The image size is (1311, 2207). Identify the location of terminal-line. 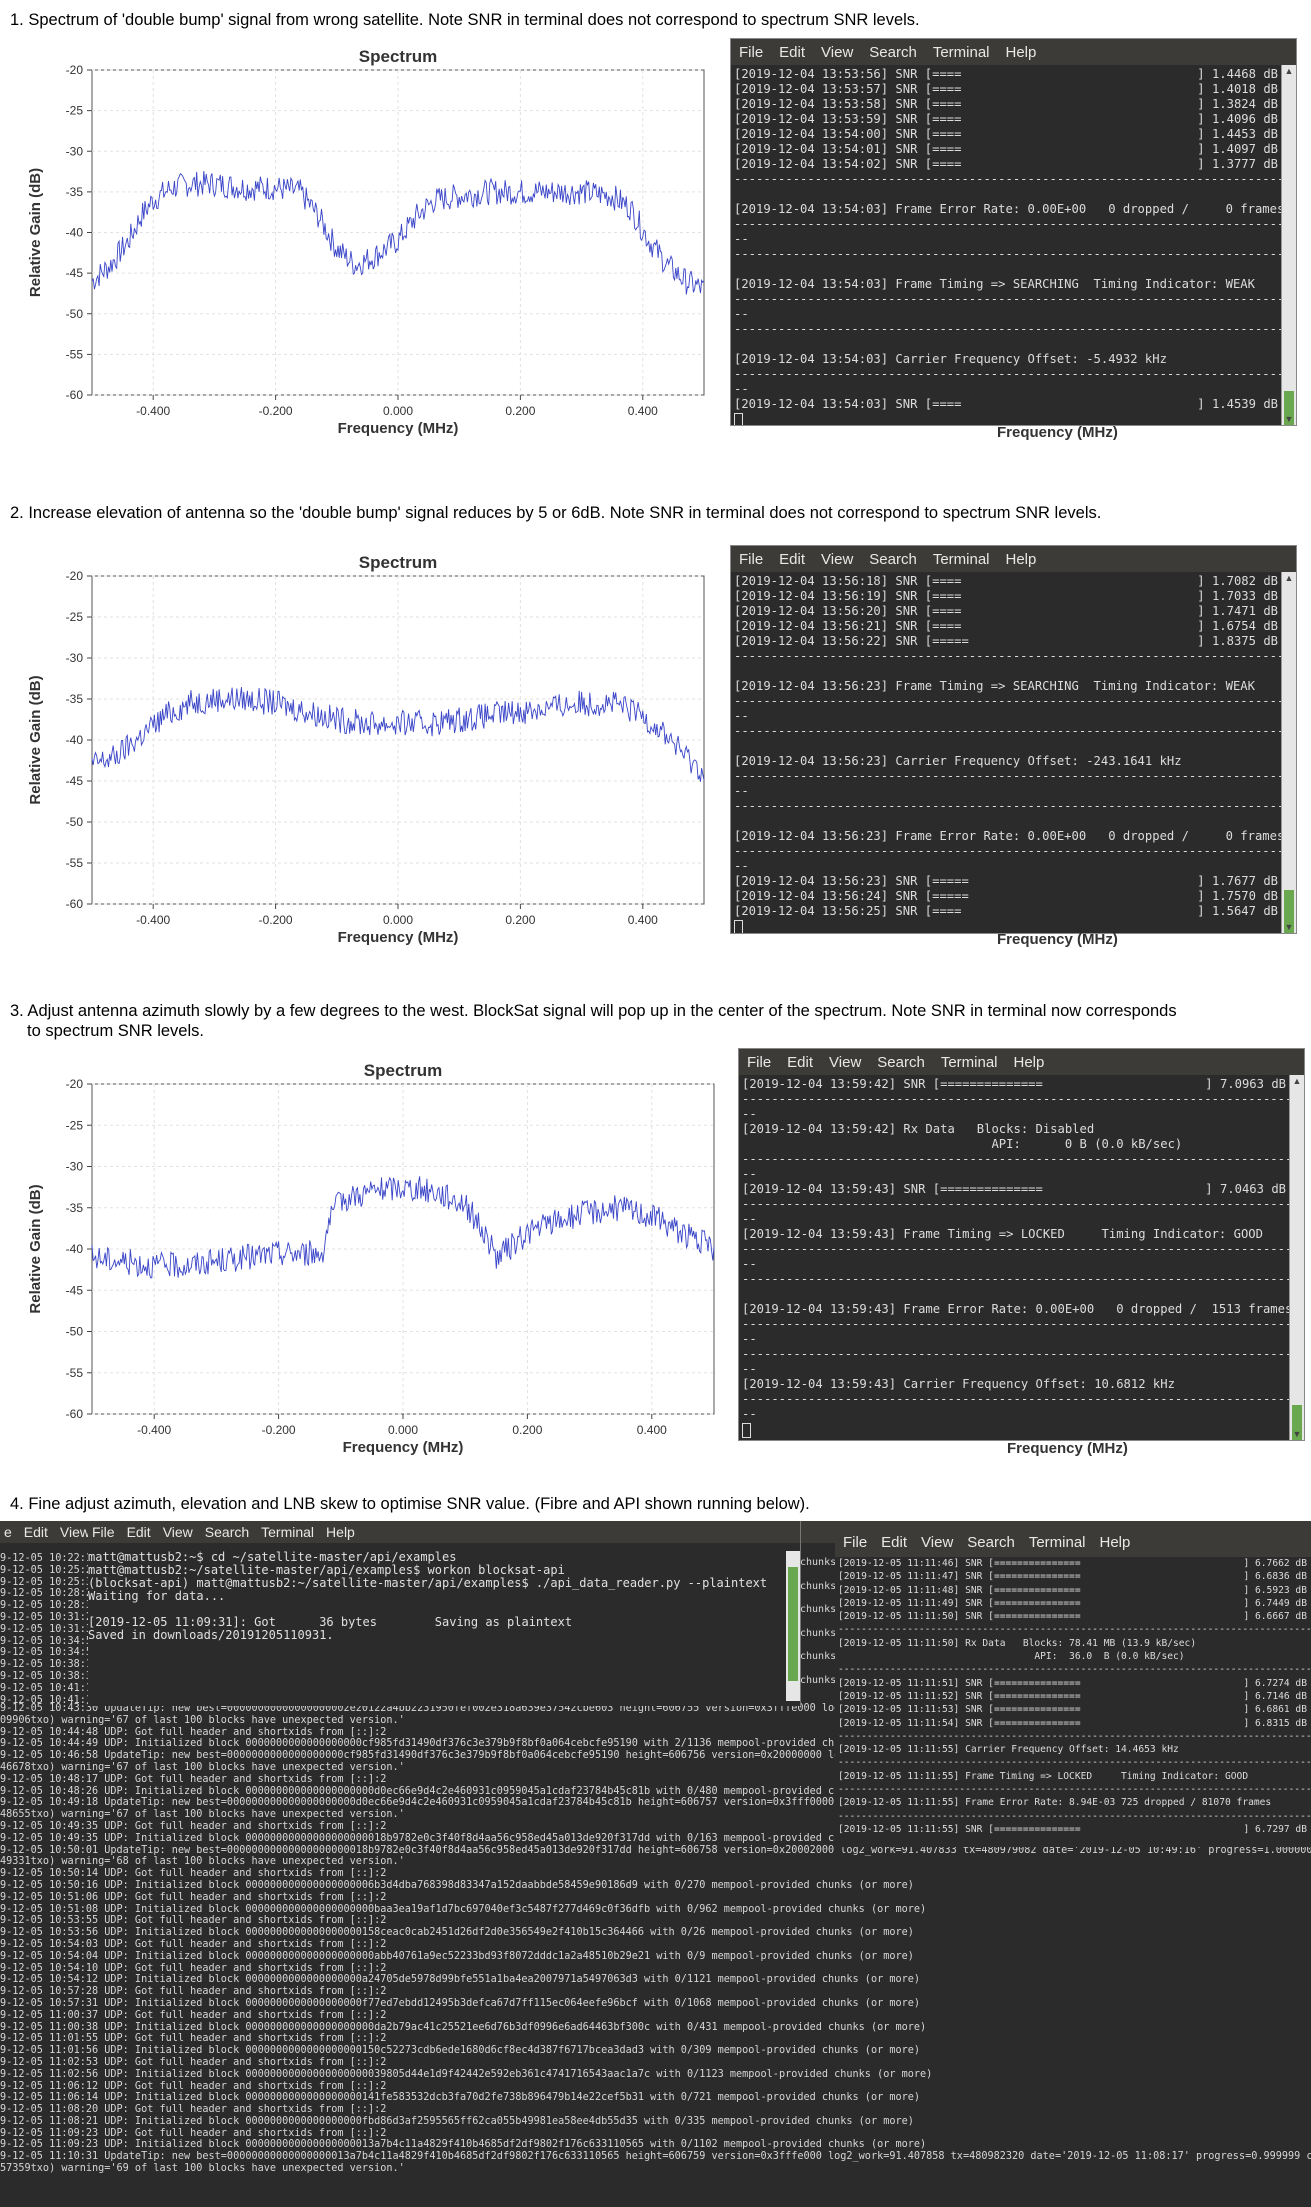
(1008, 344).